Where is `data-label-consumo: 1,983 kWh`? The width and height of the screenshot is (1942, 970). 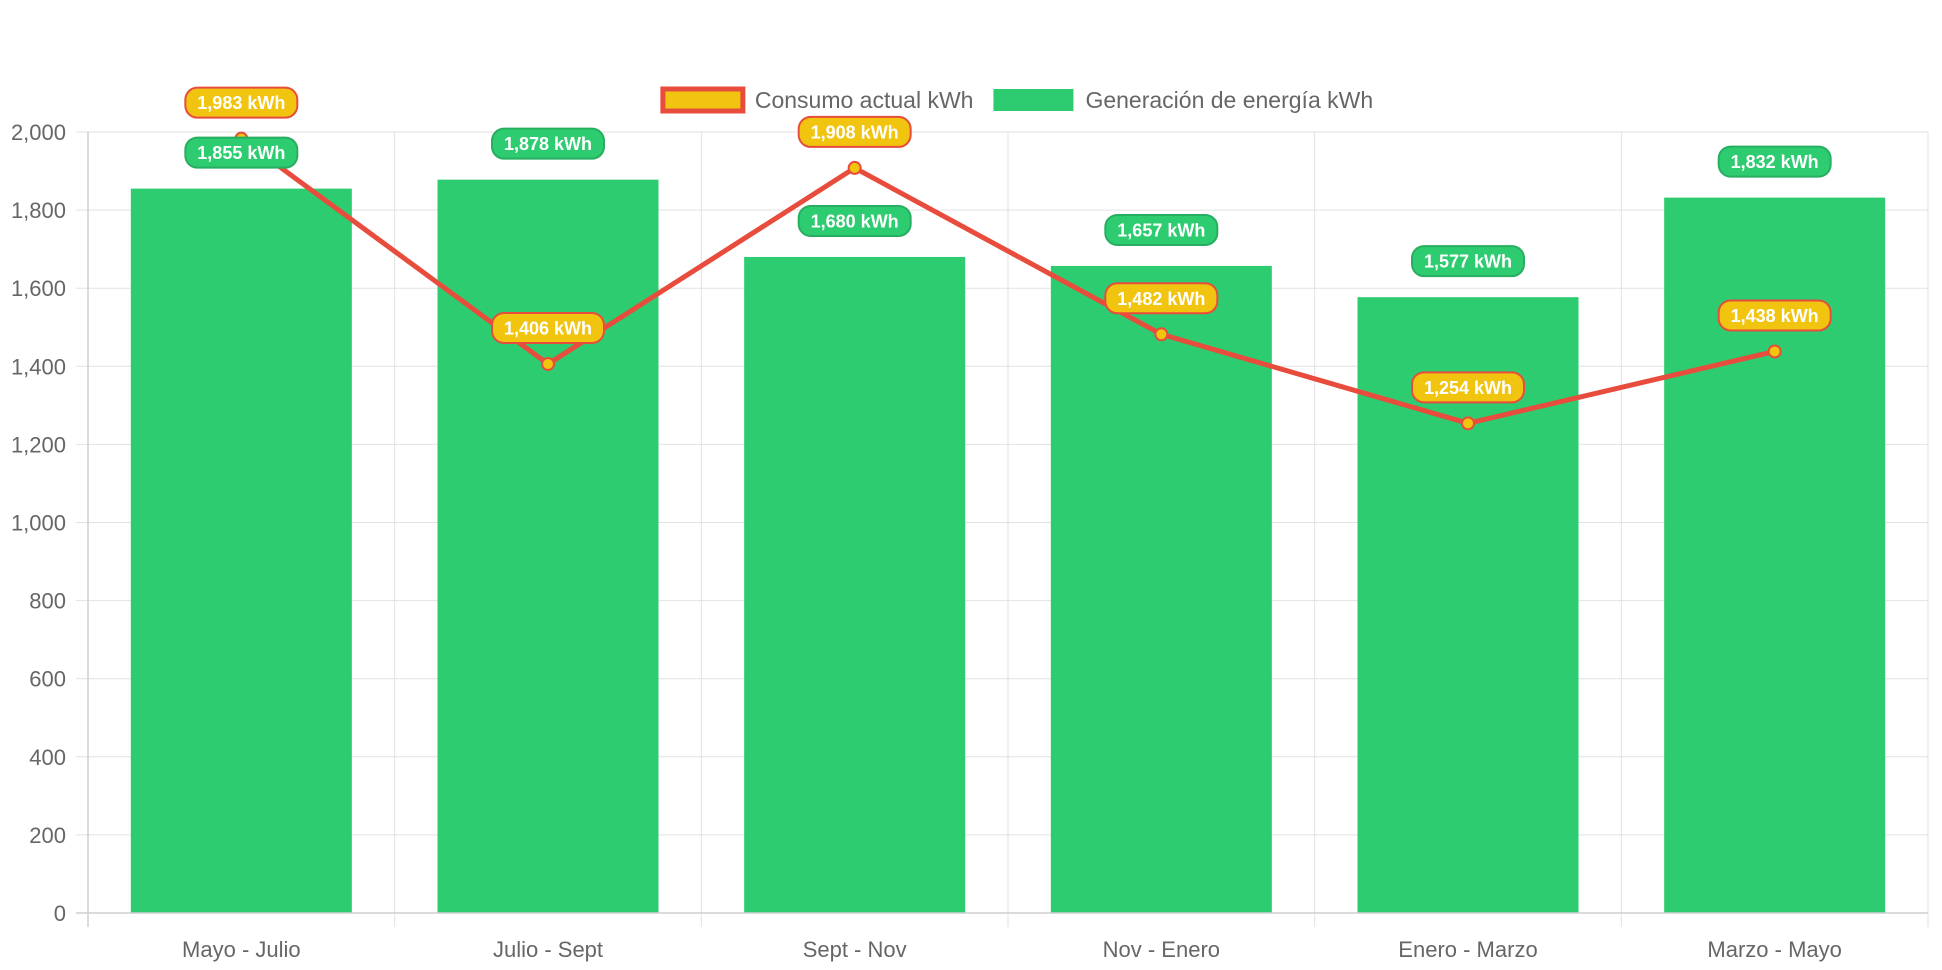 data-label-consumo: 1,983 kWh is located at coordinates (241, 102).